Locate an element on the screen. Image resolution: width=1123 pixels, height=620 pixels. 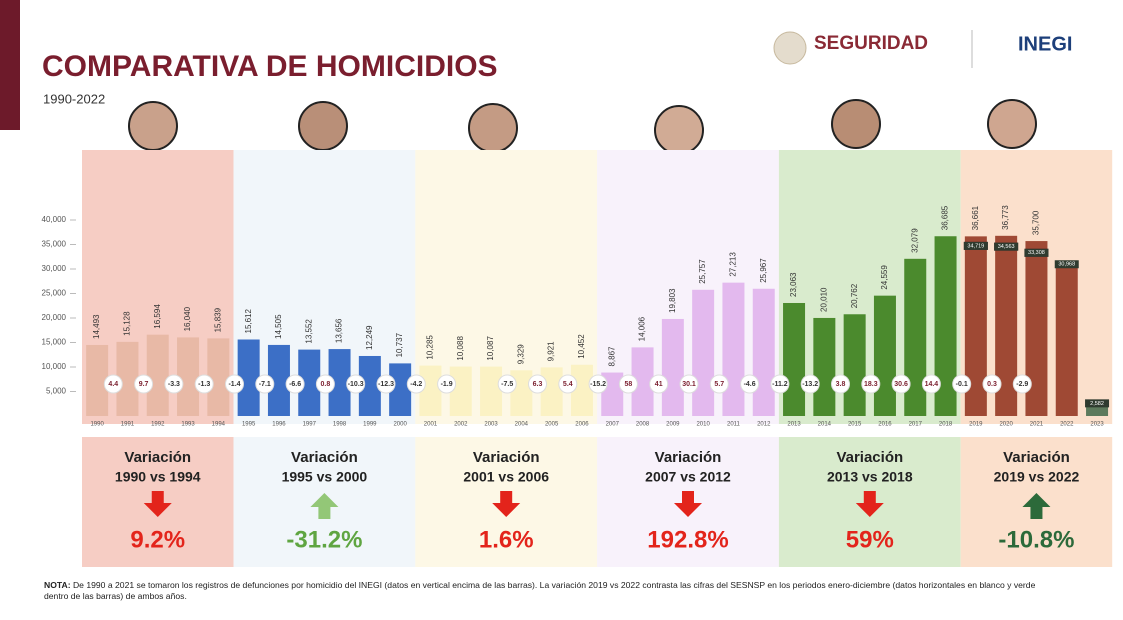
value-label: 15,839 is located at coordinates (217, 319).